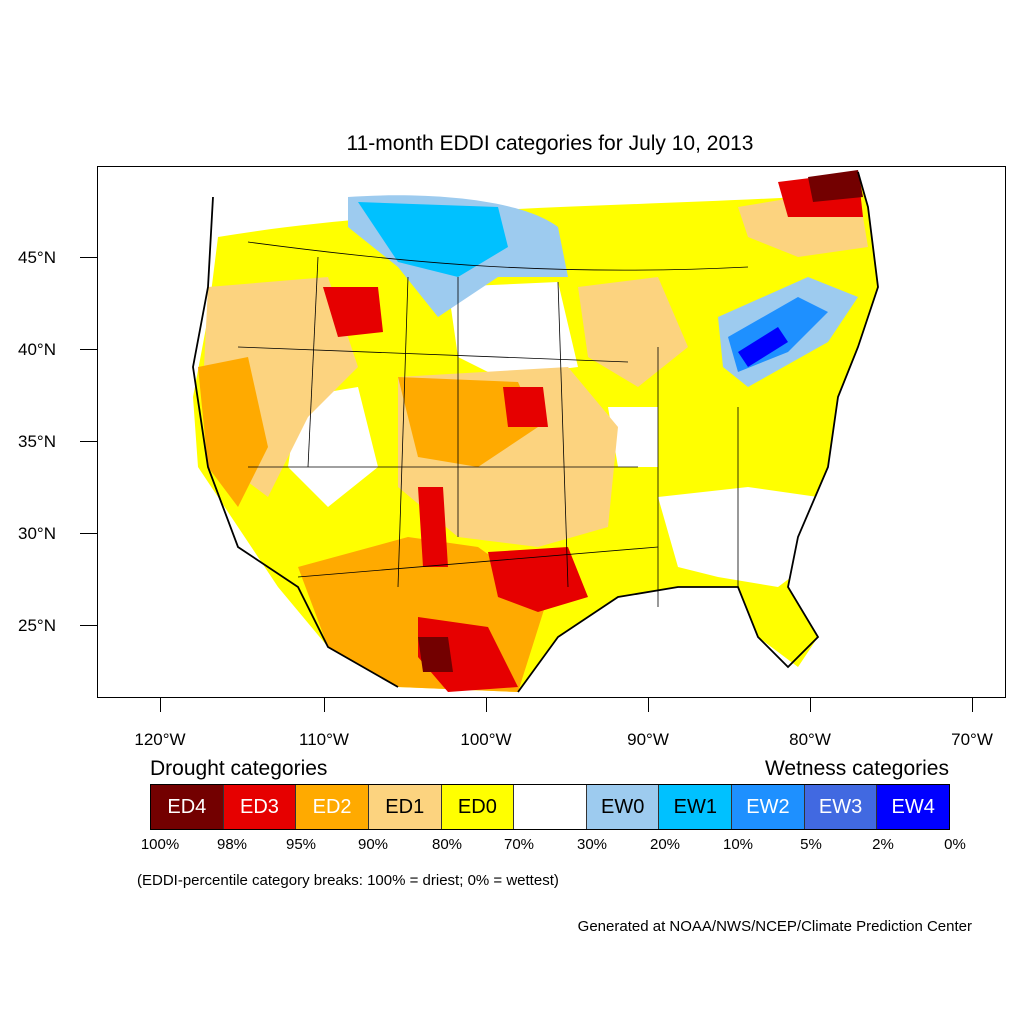  What do you see at coordinates (160, 739) in the screenshot?
I see `lon-label-120: 120°W` at bounding box center [160, 739].